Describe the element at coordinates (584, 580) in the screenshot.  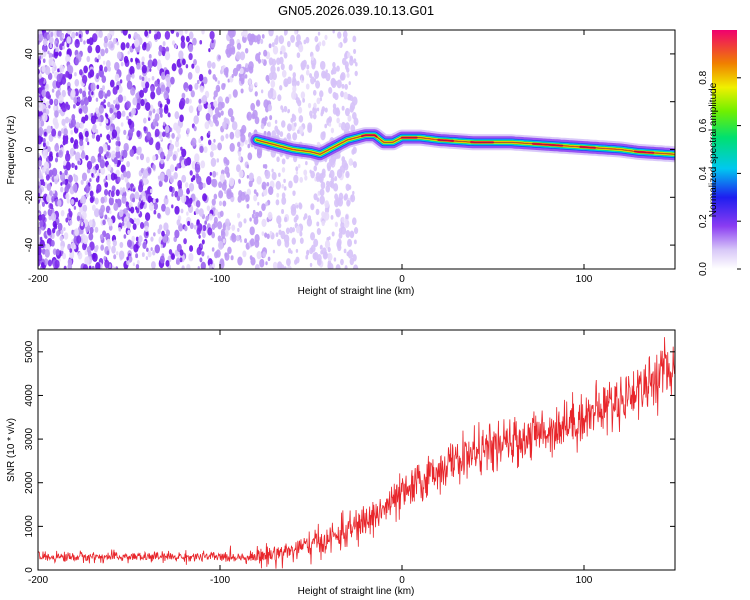
I see `x-tick-label: 100` at that location.